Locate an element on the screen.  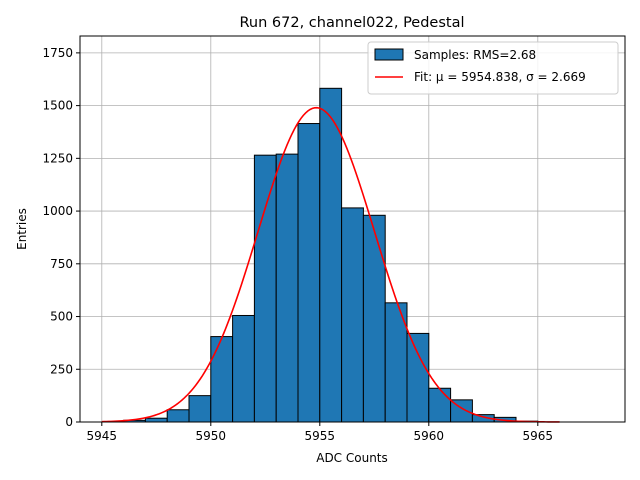
x-axis-label: ADC Counts is located at coordinates (352, 458).